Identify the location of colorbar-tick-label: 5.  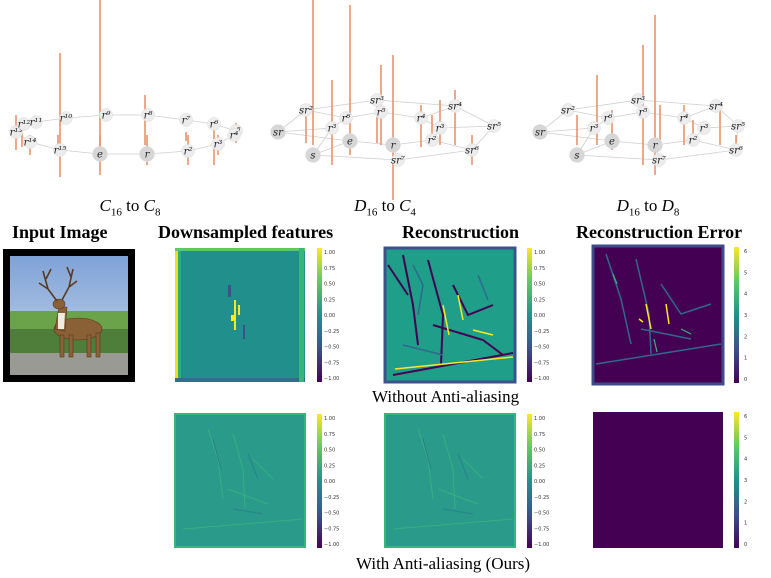
(745, 273).